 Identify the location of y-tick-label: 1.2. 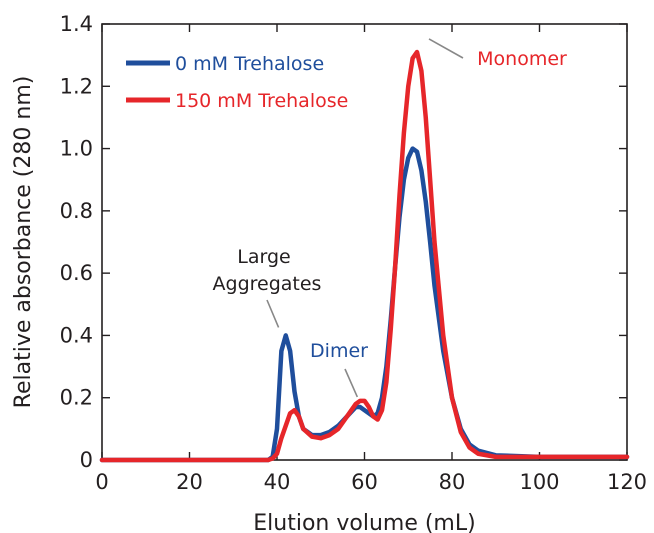
(76, 86).